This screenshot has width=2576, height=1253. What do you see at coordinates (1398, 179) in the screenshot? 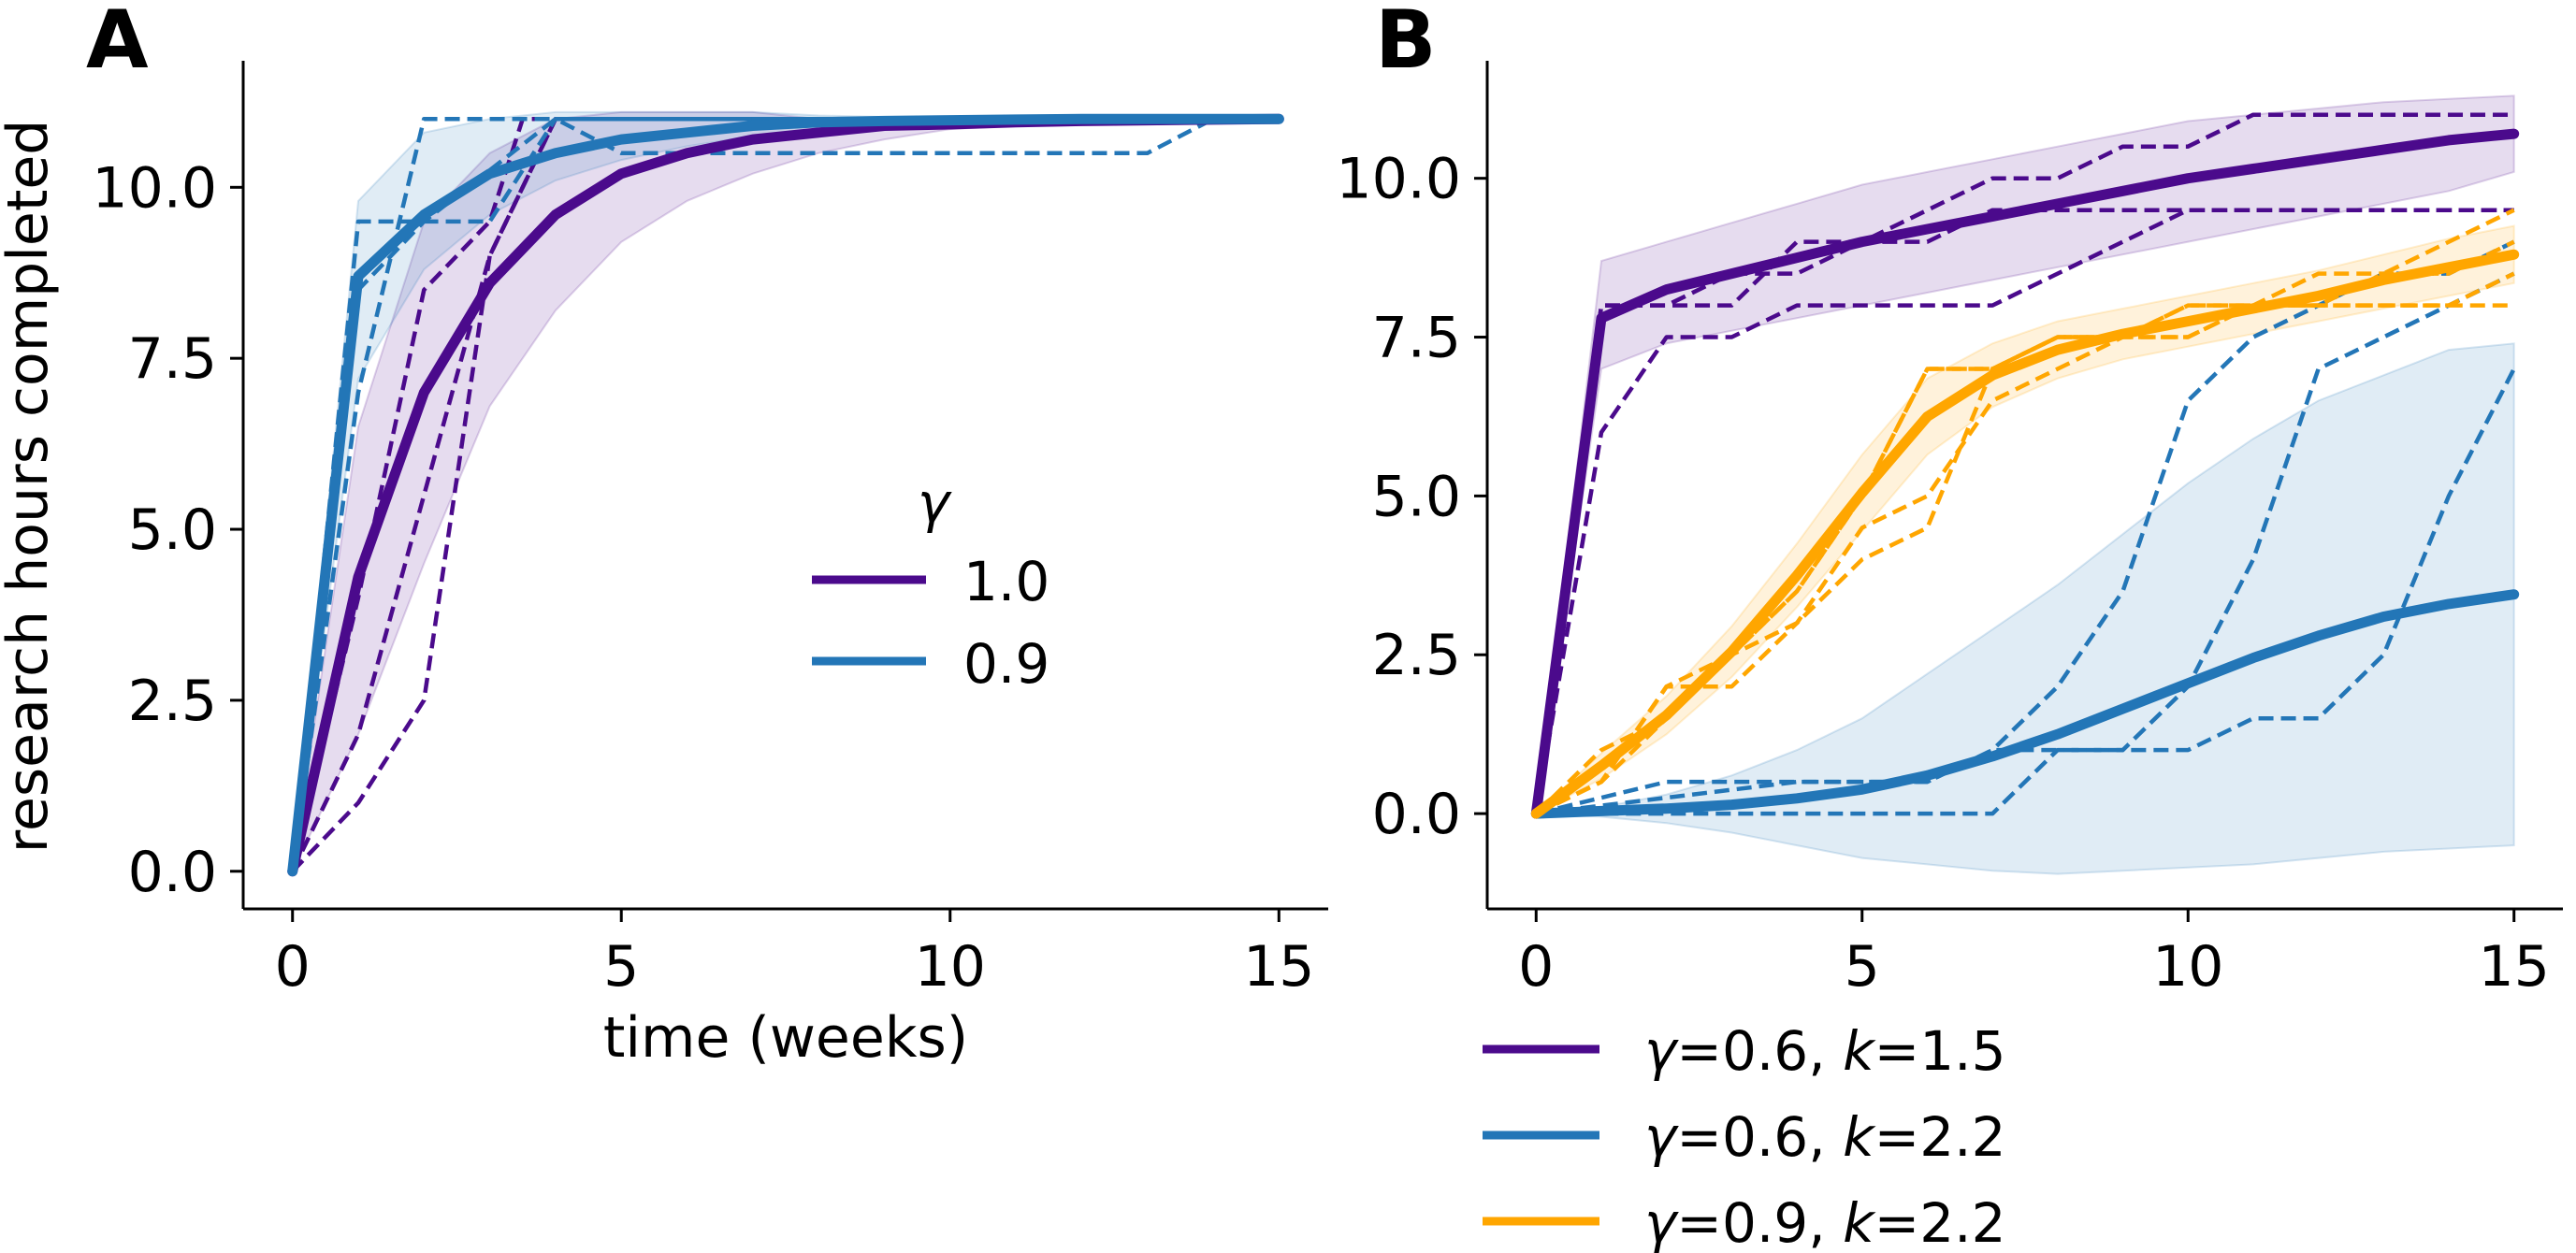
I see `pb-y-tick-label-5: 10.0` at bounding box center [1398, 179].